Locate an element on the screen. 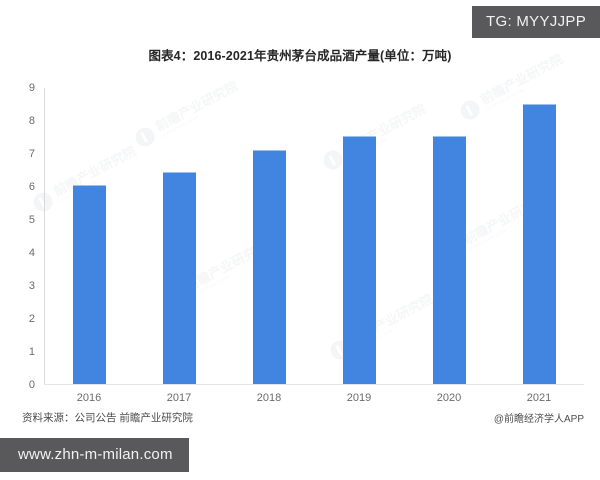 The height and width of the screenshot is (480, 600). chart-title: 图表4：2016-2021年贵州茅台成品酒产量(单位：万吨) is located at coordinates (300, 56).